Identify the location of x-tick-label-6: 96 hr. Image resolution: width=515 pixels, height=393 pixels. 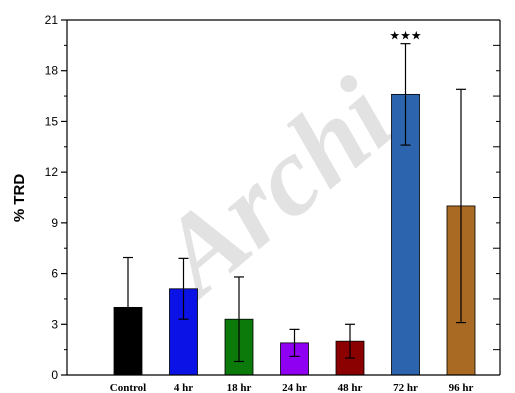
(461, 387).